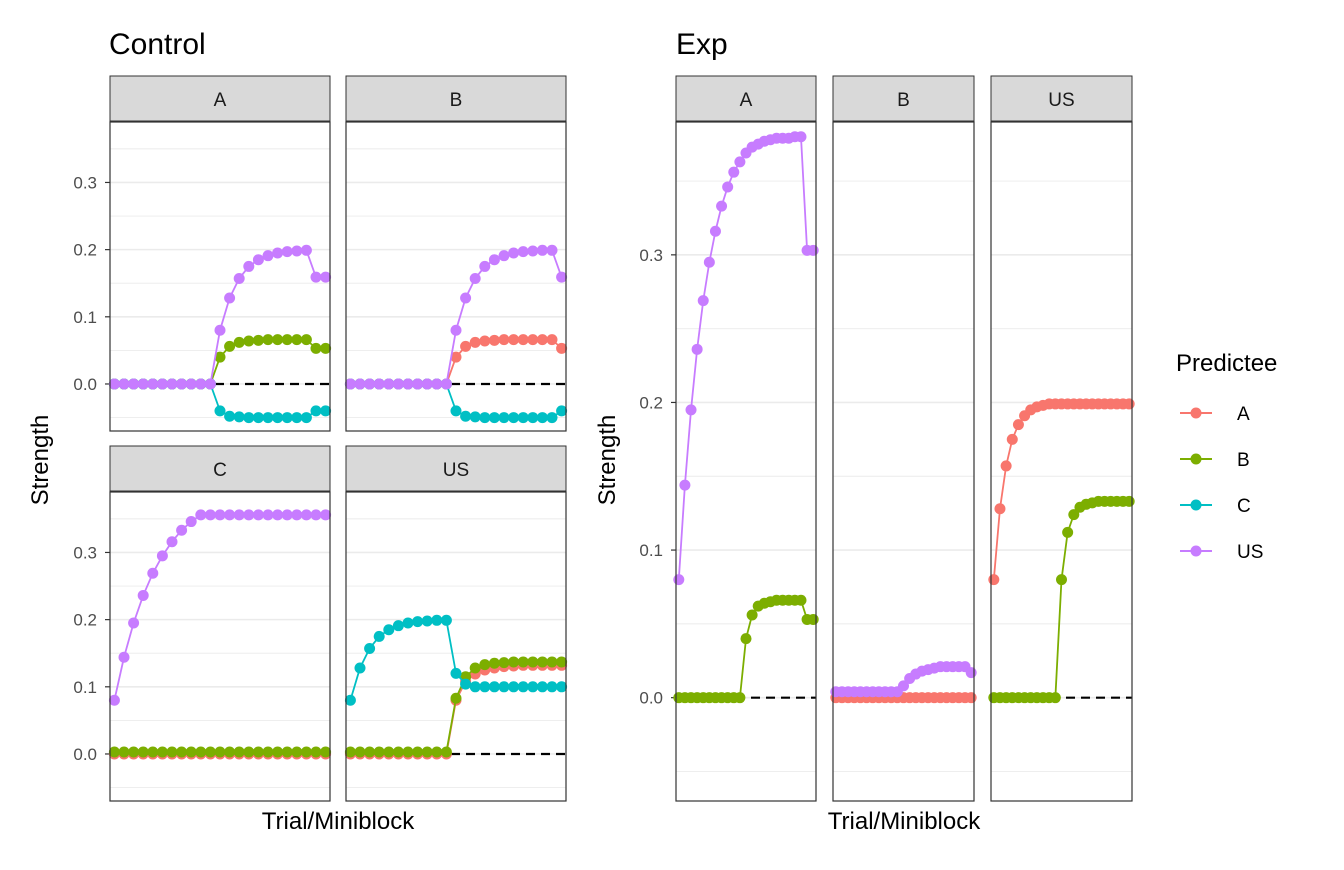 The image size is (1344, 870). Describe the element at coordinates (1196, 551) in the screenshot. I see `legend-key-point-us` at that location.